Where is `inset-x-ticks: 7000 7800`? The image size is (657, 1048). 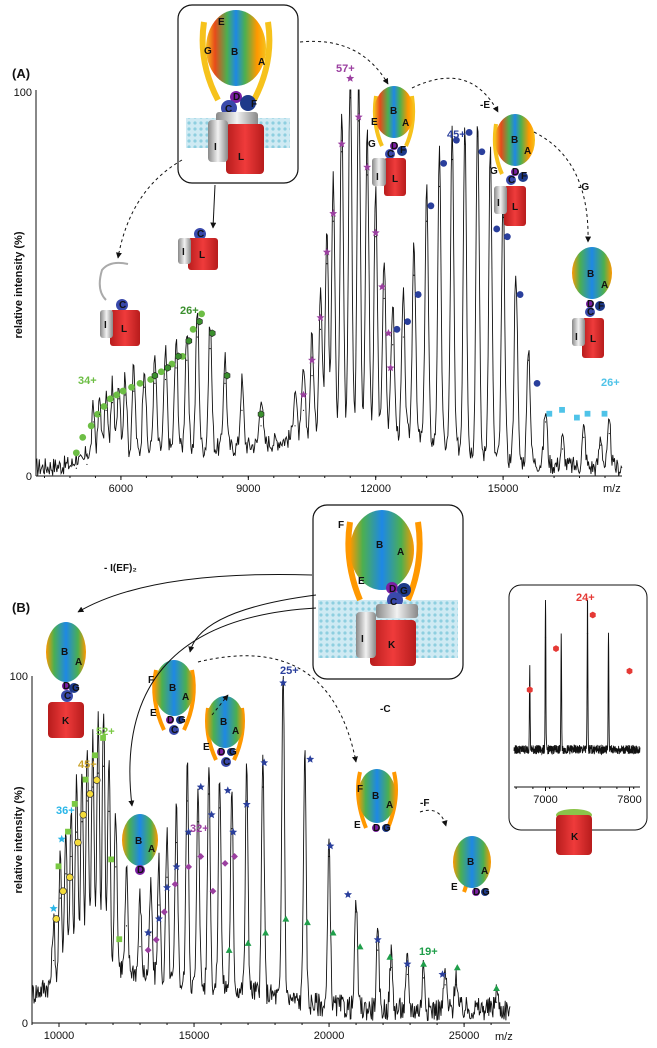 inset-x-ticks: 7000 7800 is located at coordinates (578, 796).